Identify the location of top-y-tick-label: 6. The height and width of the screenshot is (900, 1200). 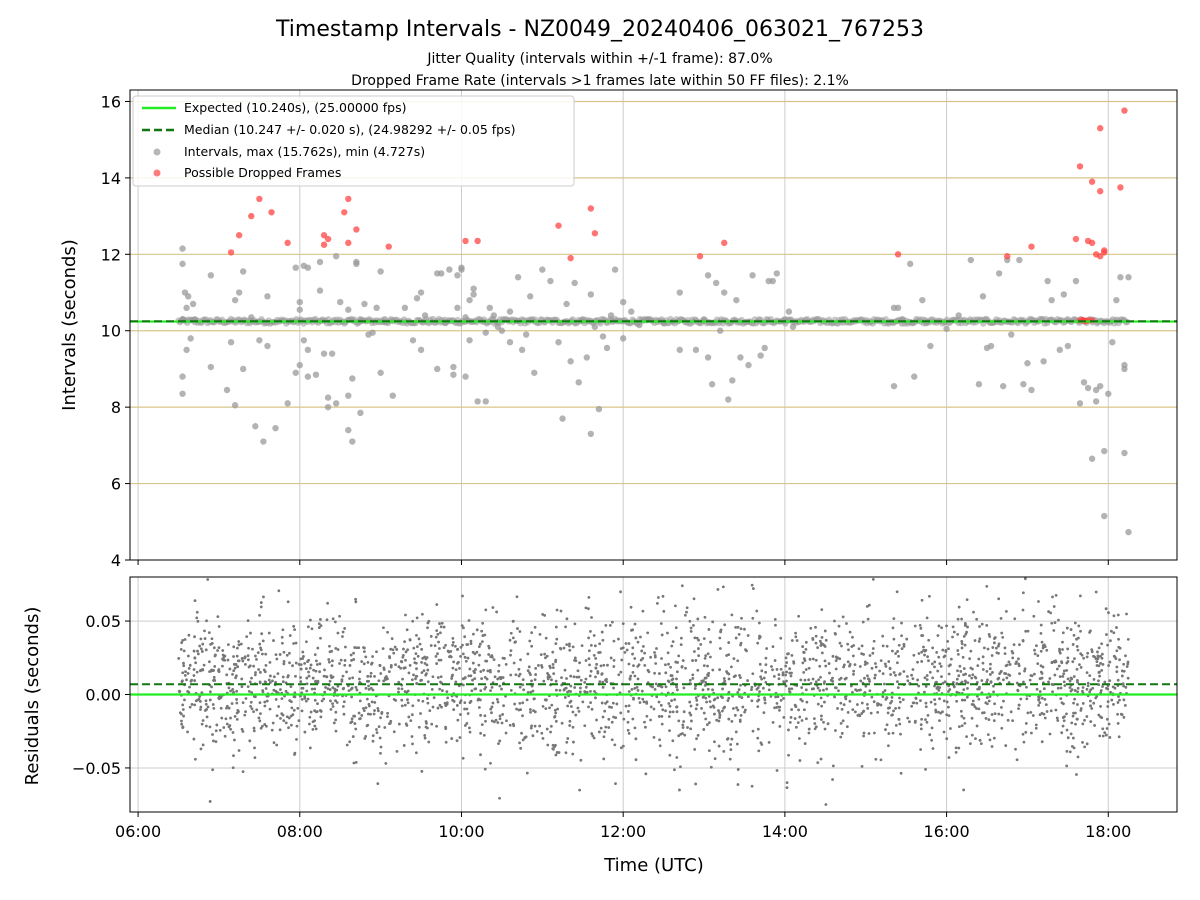
(116, 484).